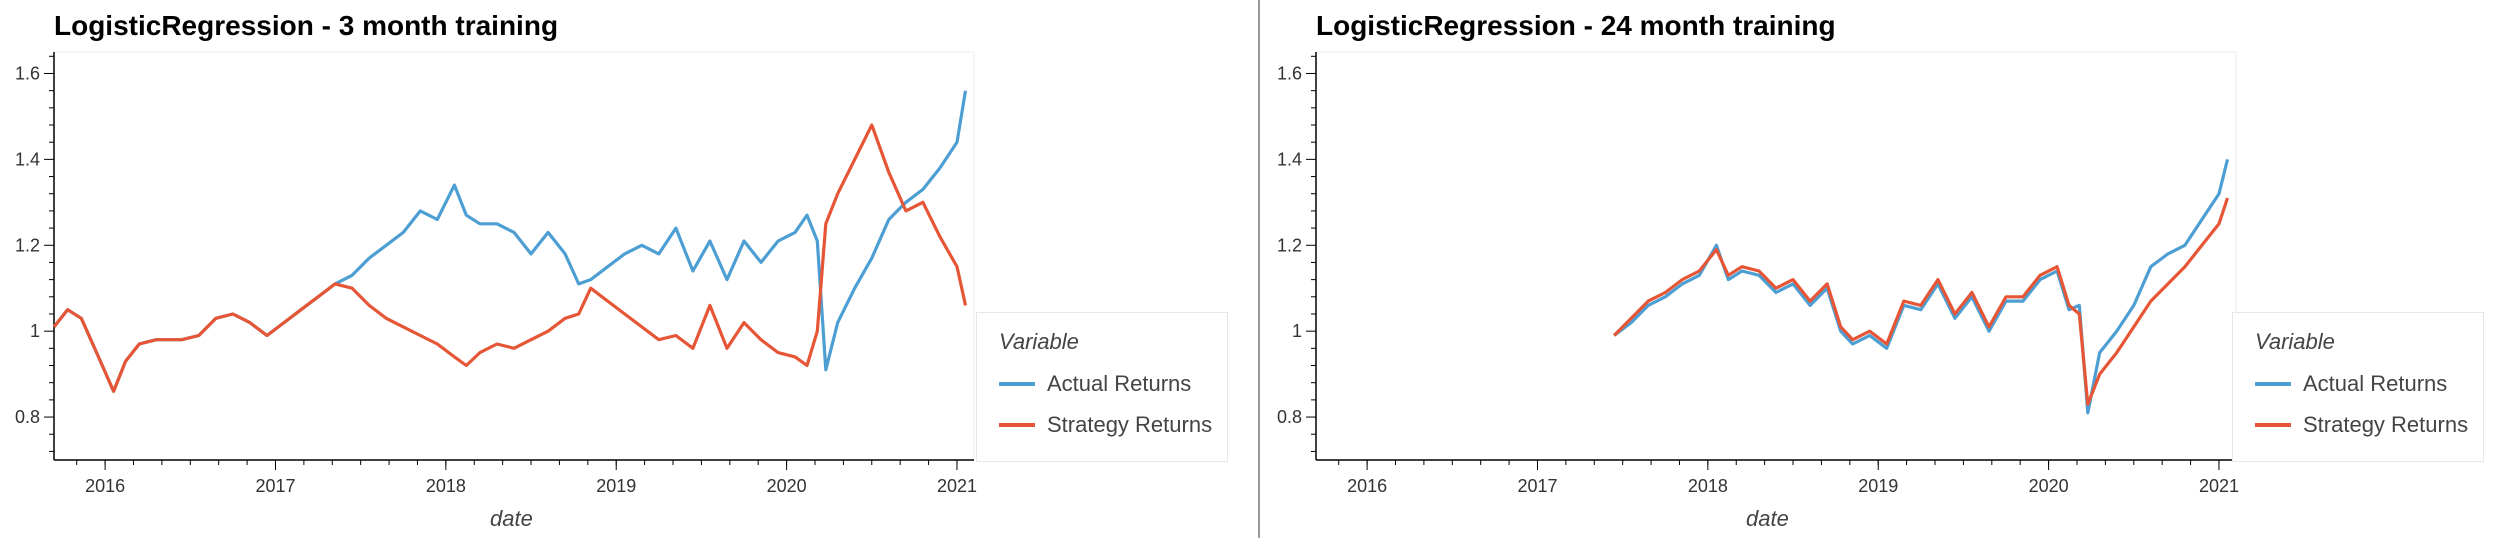  I want to click on series-line-actual-returns, so click(1921, 287).